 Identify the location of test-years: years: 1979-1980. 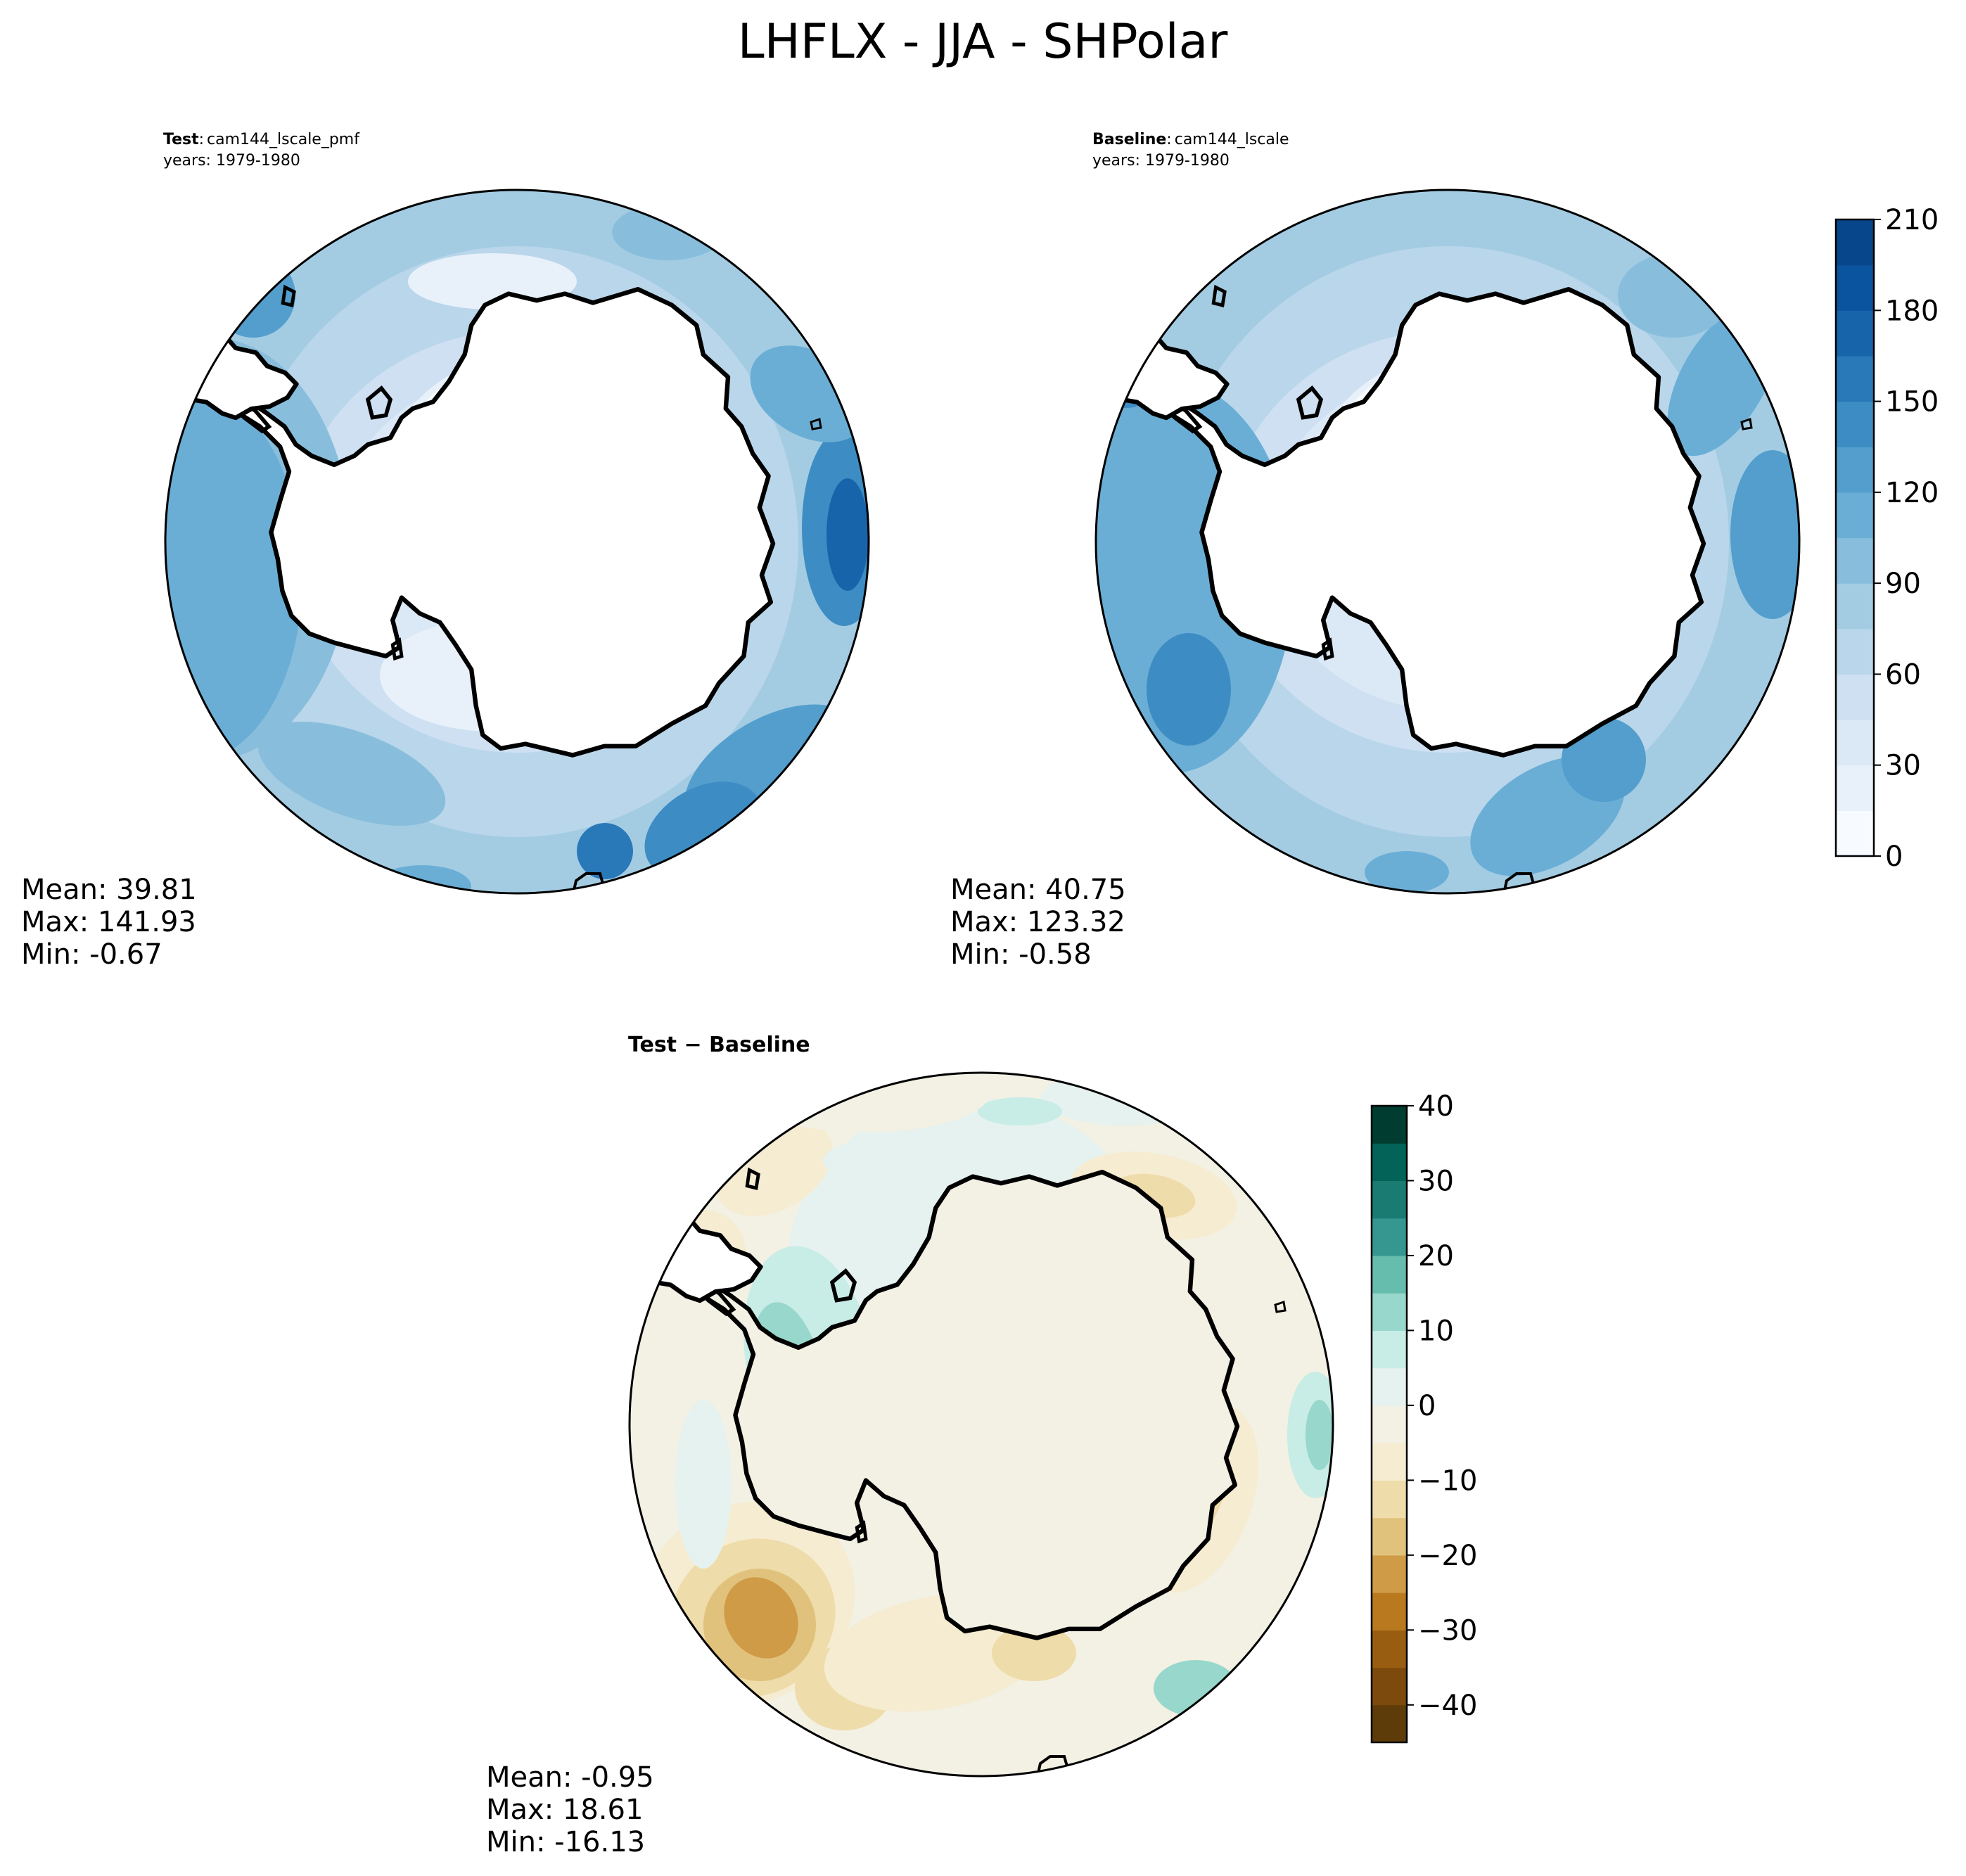
(231, 161).